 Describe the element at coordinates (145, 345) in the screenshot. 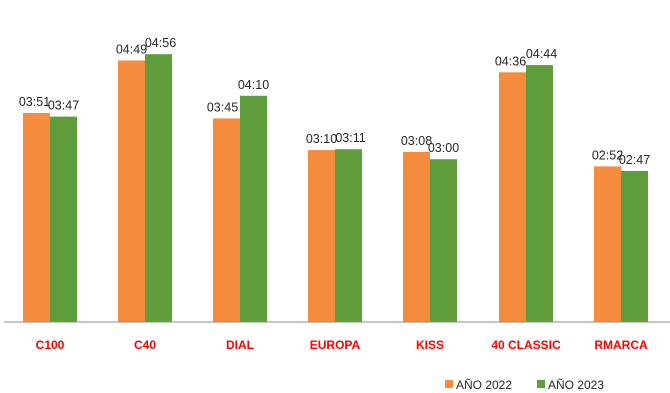

I see `category-label: C40` at that location.